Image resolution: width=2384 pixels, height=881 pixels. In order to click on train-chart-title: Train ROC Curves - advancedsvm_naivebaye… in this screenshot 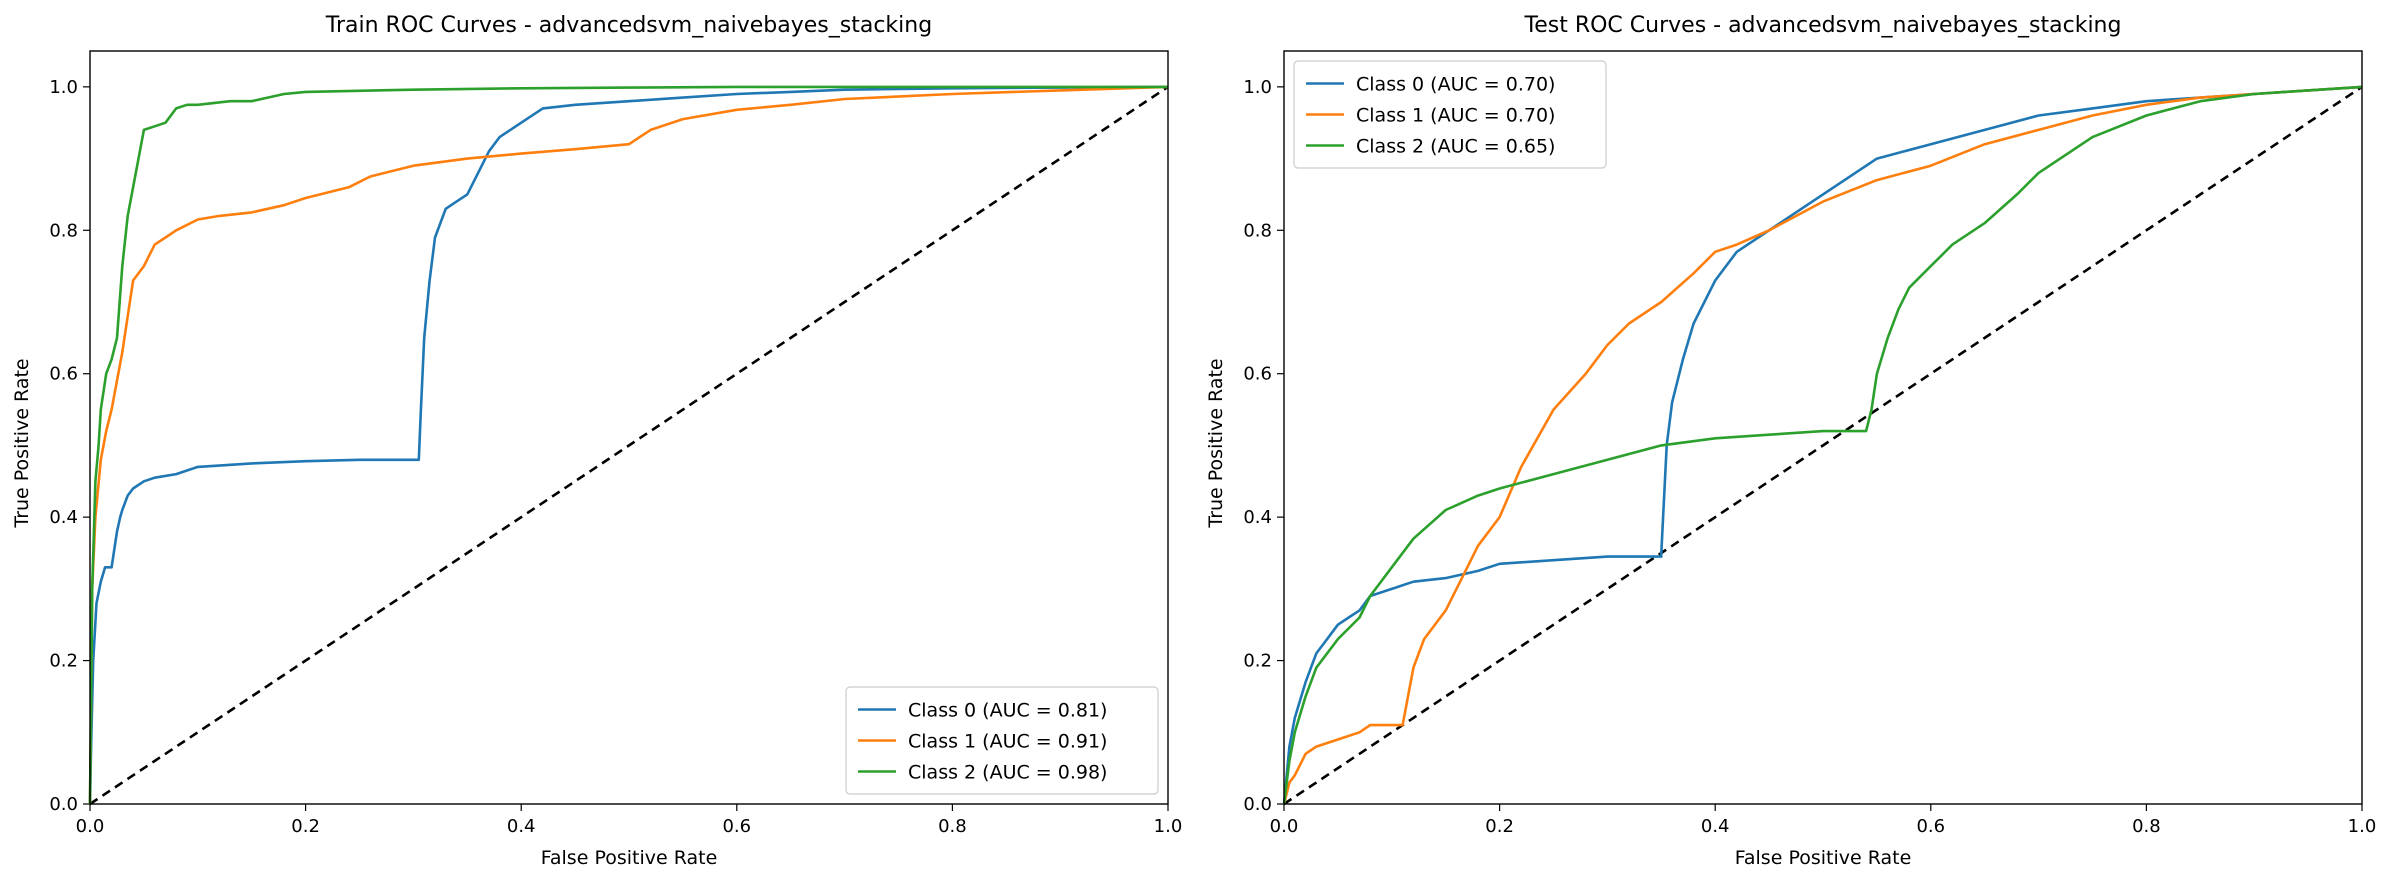, I will do `click(628, 25)`.